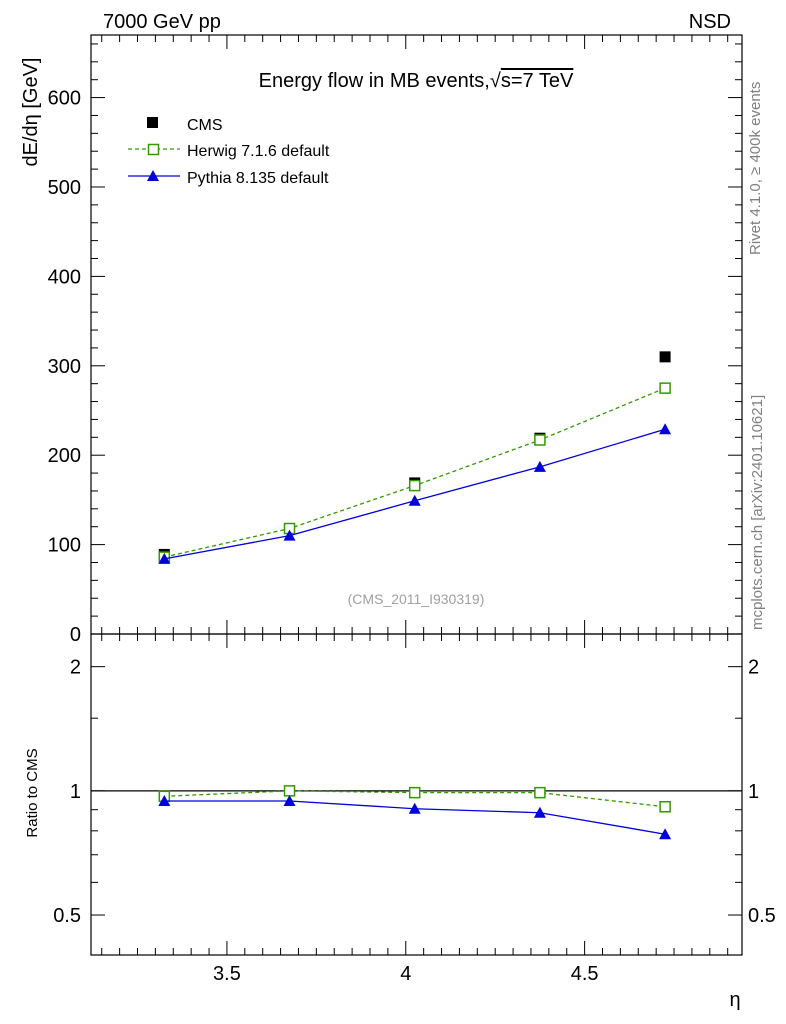 The height and width of the screenshot is (1024, 786). I want to click on chart-title-rest: s=7 TeV, so click(537, 81).